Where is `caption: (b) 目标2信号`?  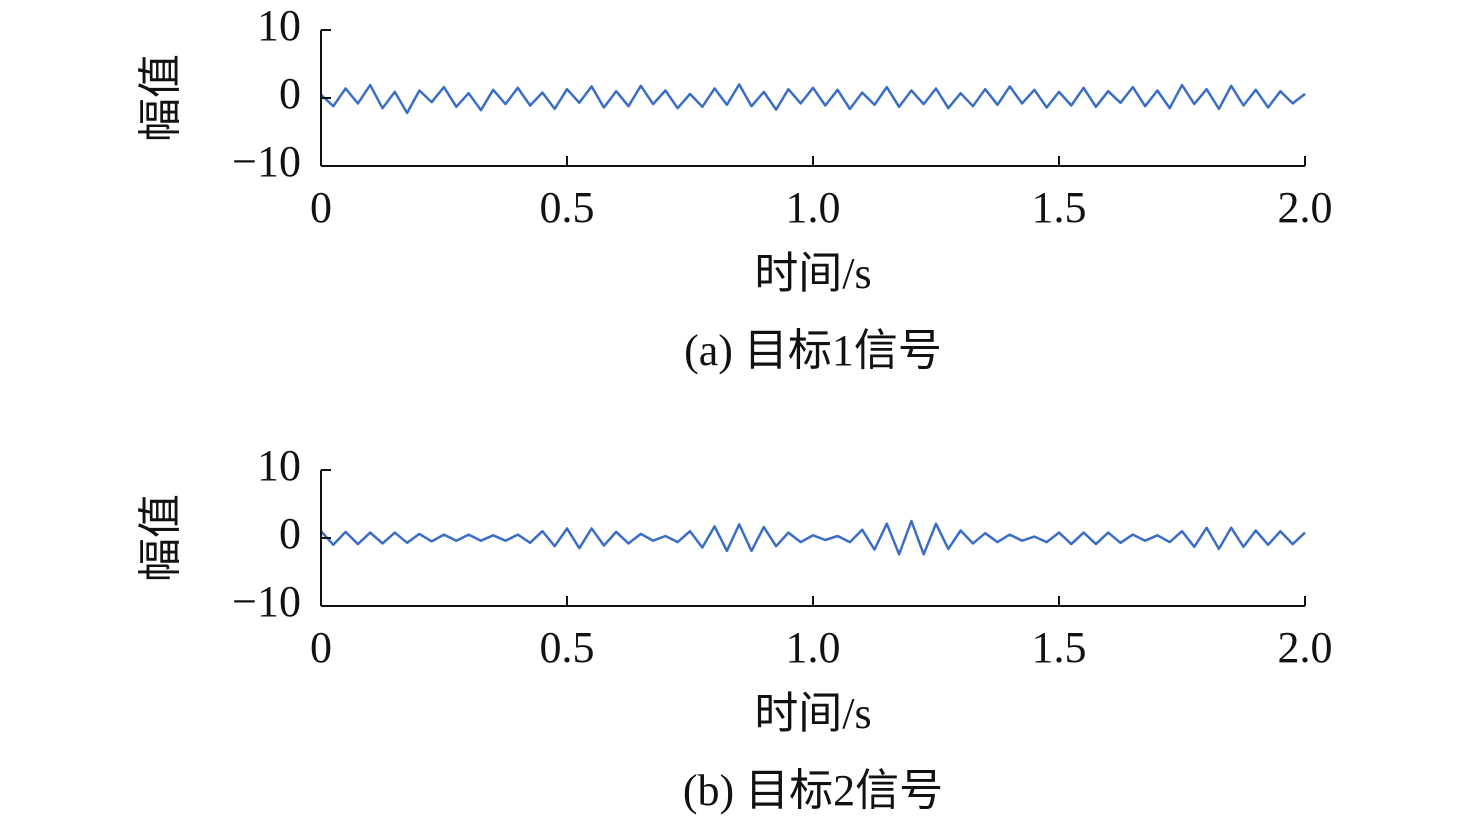
caption: (b) 目标2信号 is located at coordinates (813, 790).